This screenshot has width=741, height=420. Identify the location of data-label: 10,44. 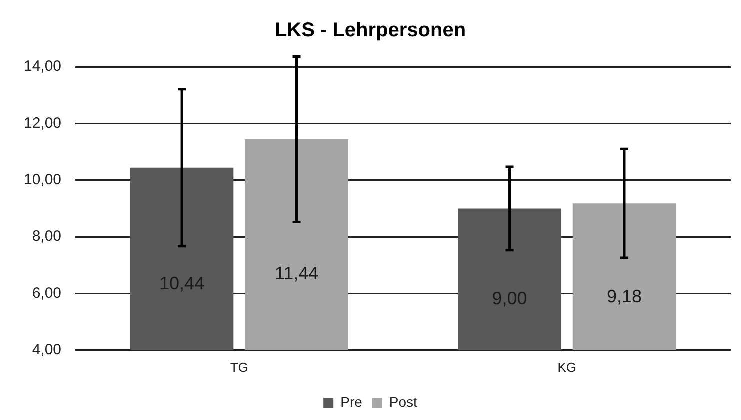
(182, 284).